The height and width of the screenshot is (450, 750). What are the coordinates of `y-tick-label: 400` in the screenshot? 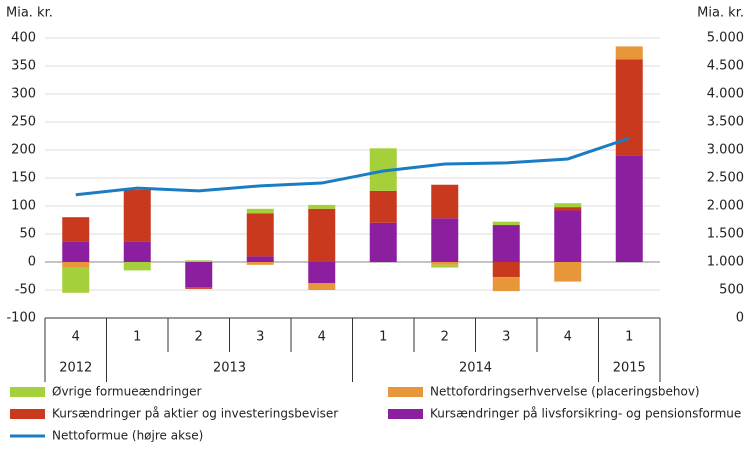 It's located at (23, 38).